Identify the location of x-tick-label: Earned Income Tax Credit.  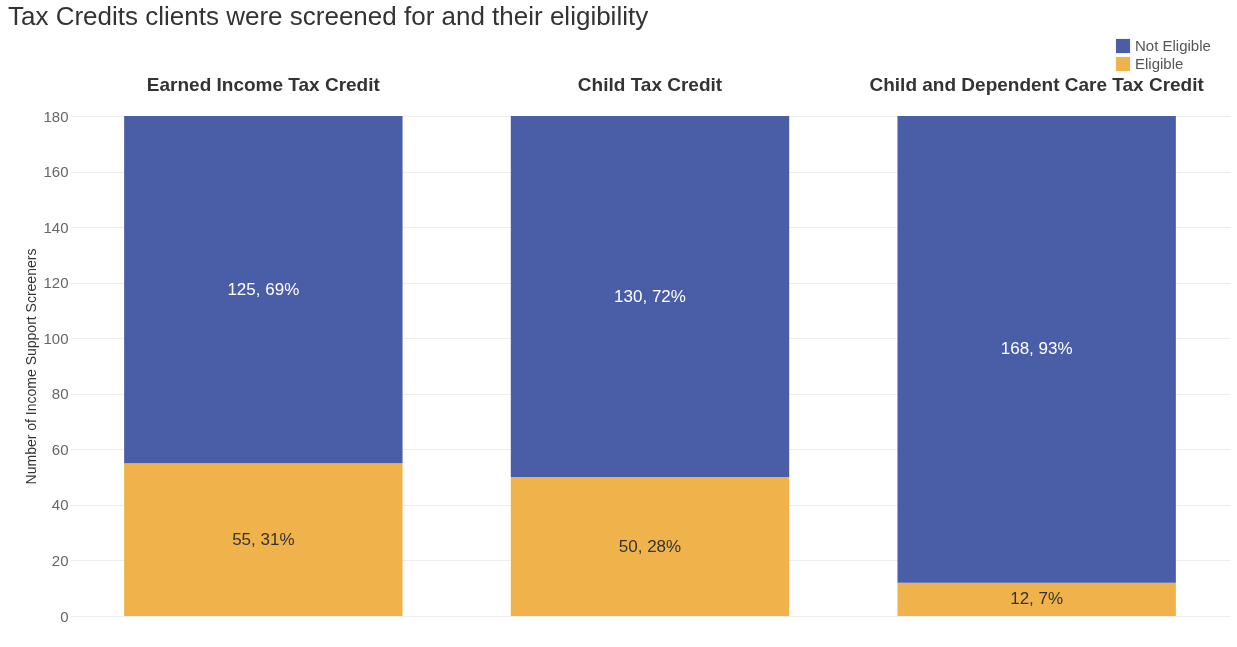
(263, 84).